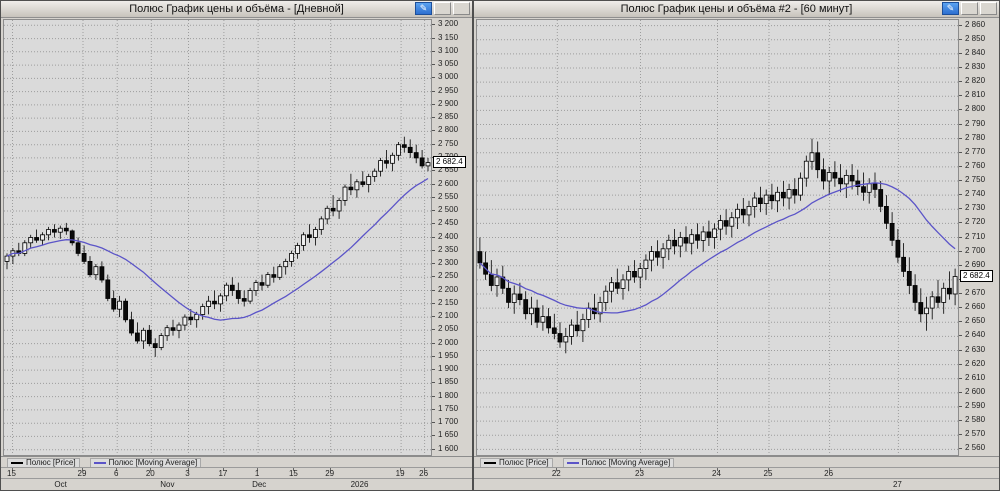  I want to click on y-axis-label: 2 900, so click(448, 103).